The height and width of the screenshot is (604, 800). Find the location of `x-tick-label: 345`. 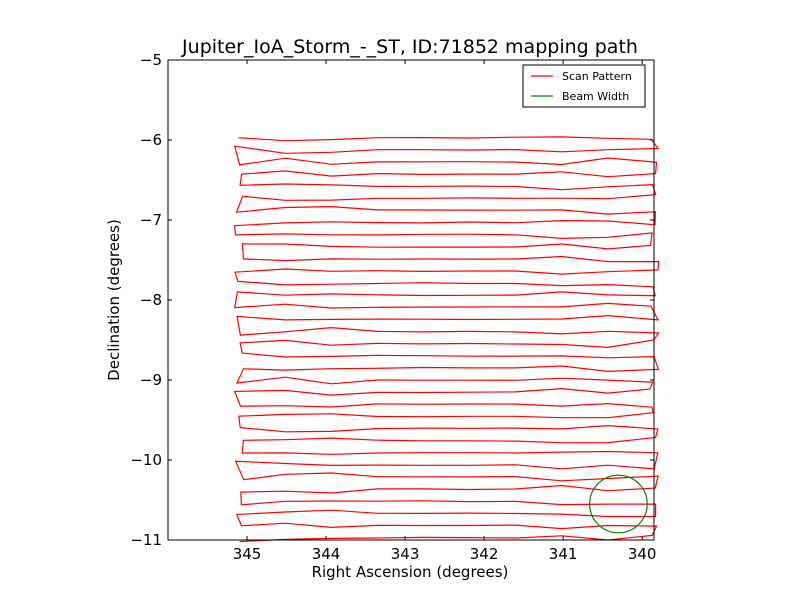

x-tick-label: 345 is located at coordinates (247, 554).